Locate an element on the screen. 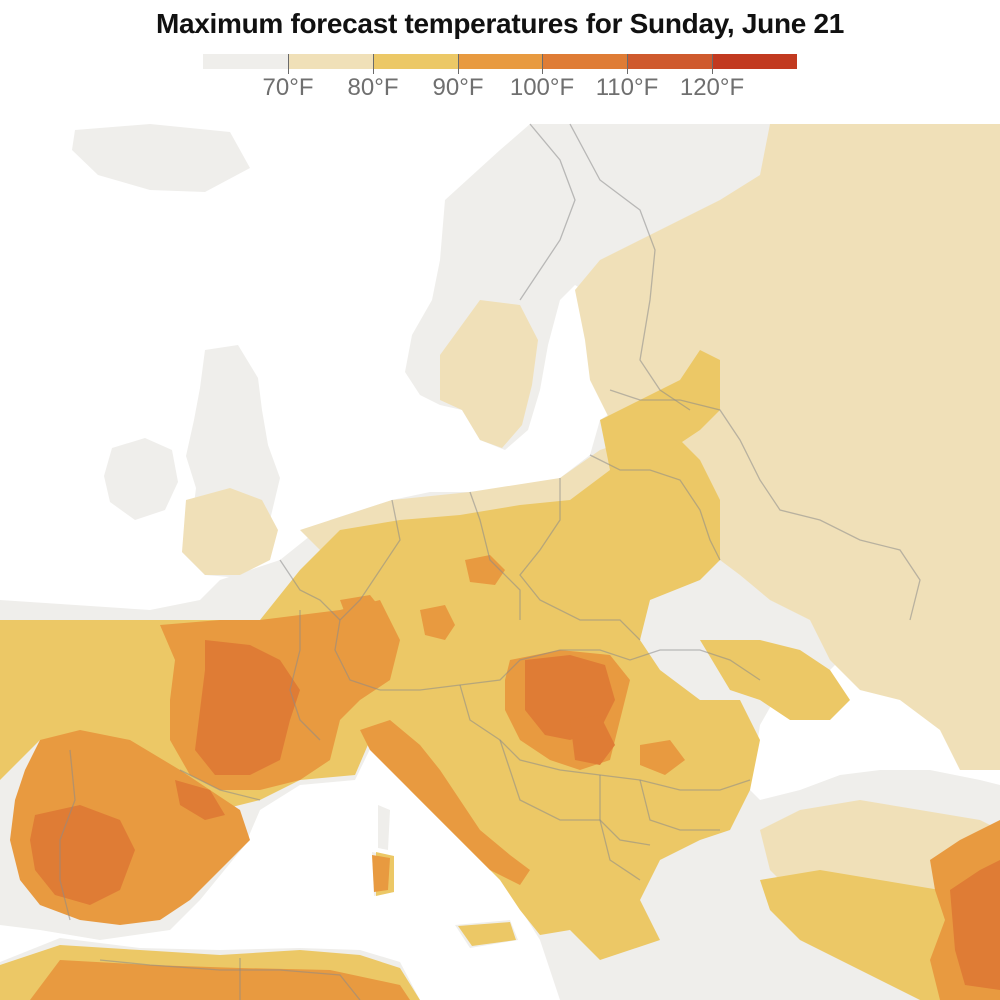  legend-label-100: 100°F is located at coordinates (542, 87).